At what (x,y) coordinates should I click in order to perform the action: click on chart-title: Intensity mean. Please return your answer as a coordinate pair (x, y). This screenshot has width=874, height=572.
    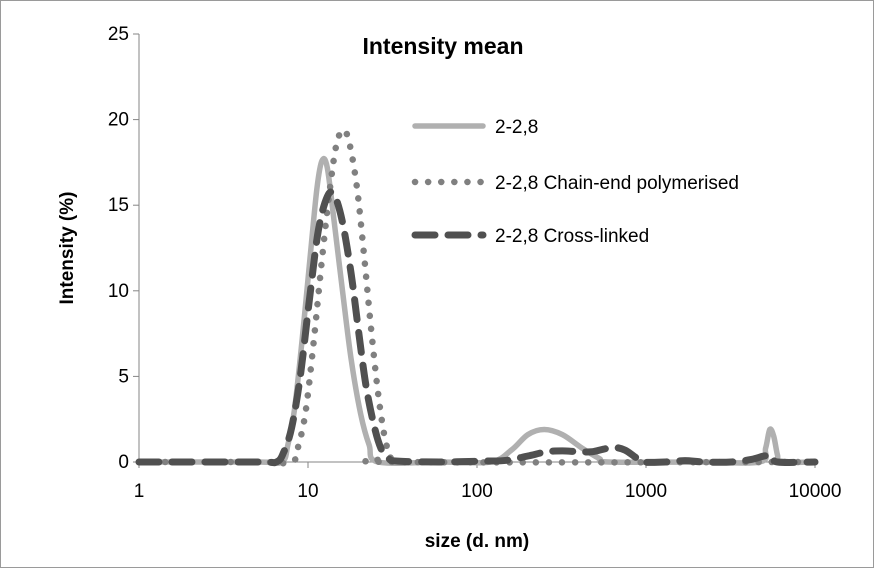
    Looking at the image, I should click on (442, 46).